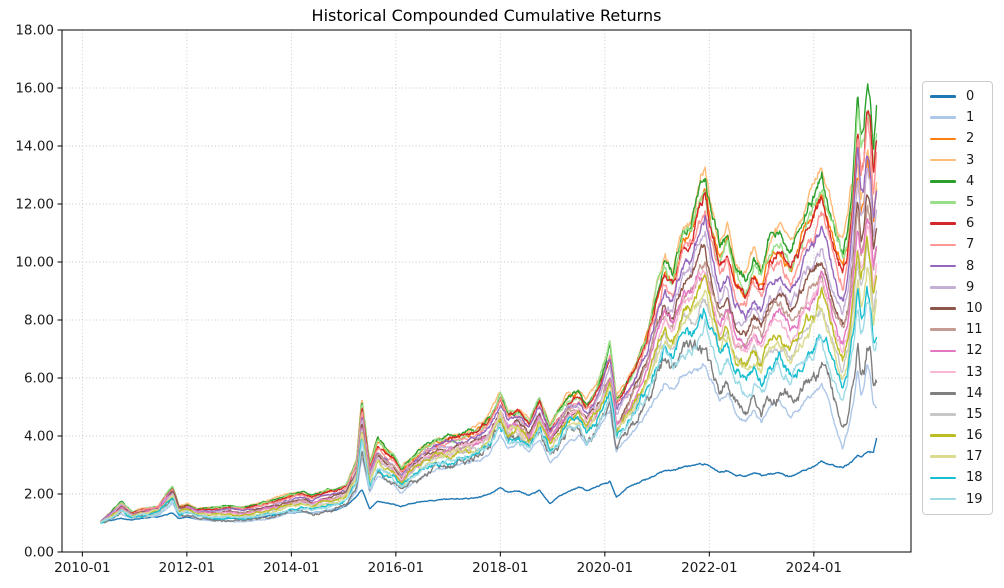 The image size is (1004, 588). I want to click on y-tick-label: 6.00, so click(39, 379).